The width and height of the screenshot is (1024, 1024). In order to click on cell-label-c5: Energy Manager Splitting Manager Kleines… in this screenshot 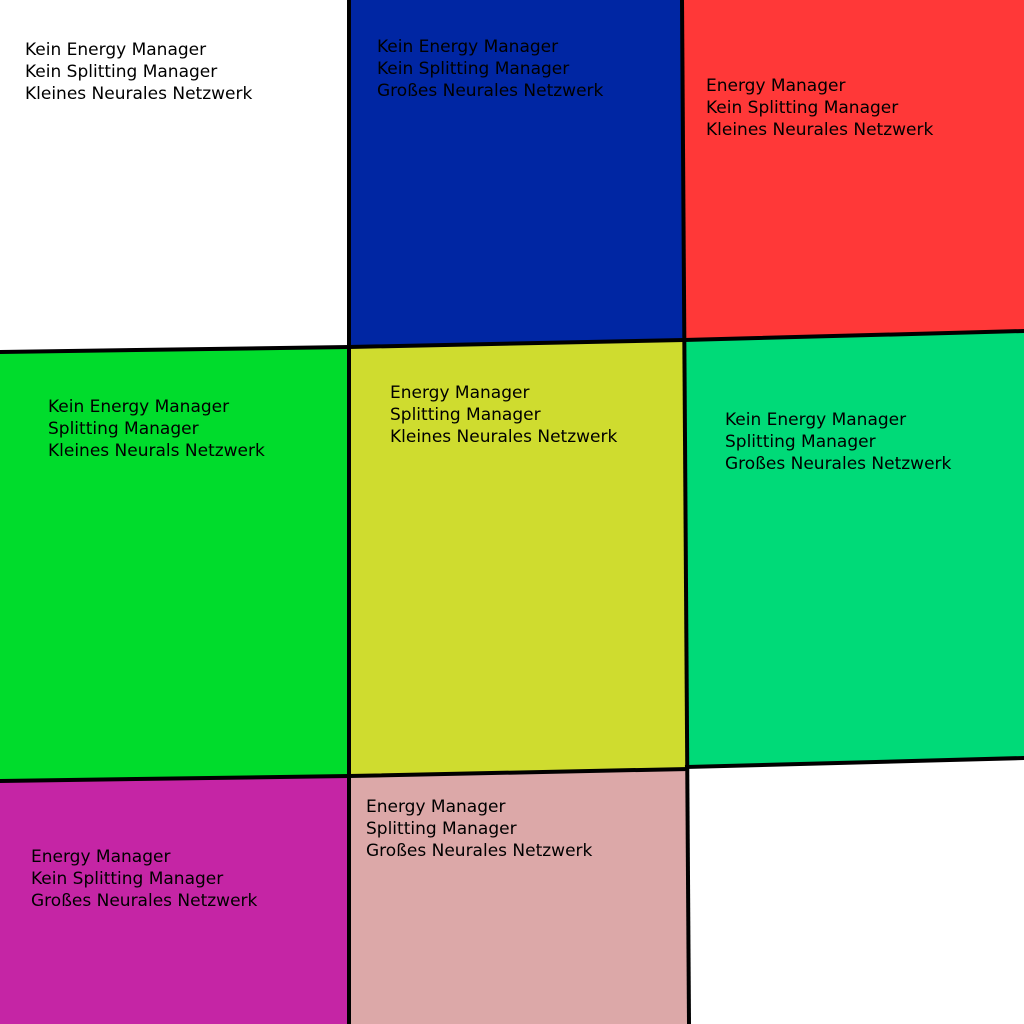, I will do `click(503, 415)`.